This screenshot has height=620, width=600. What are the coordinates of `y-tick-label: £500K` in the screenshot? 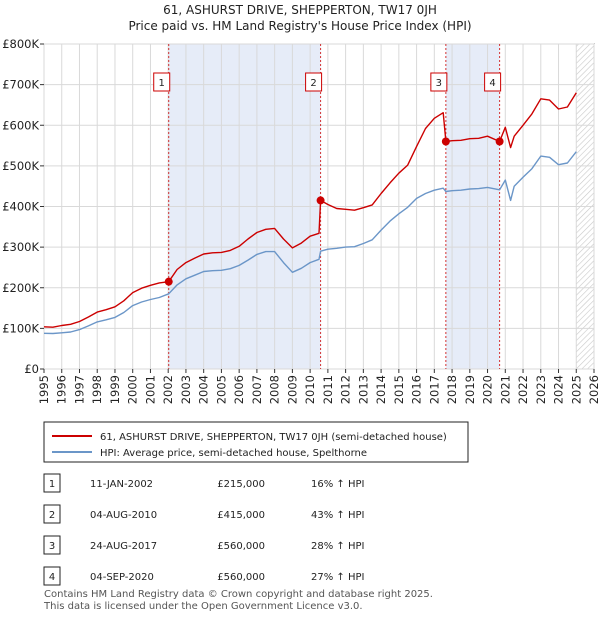 It's located at (20, 166).